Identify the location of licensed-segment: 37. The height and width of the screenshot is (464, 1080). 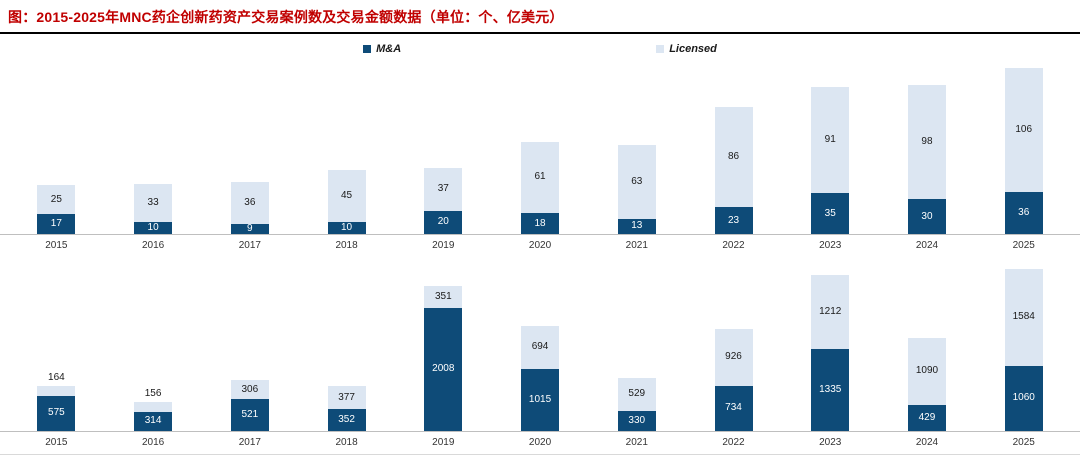
(443, 189).